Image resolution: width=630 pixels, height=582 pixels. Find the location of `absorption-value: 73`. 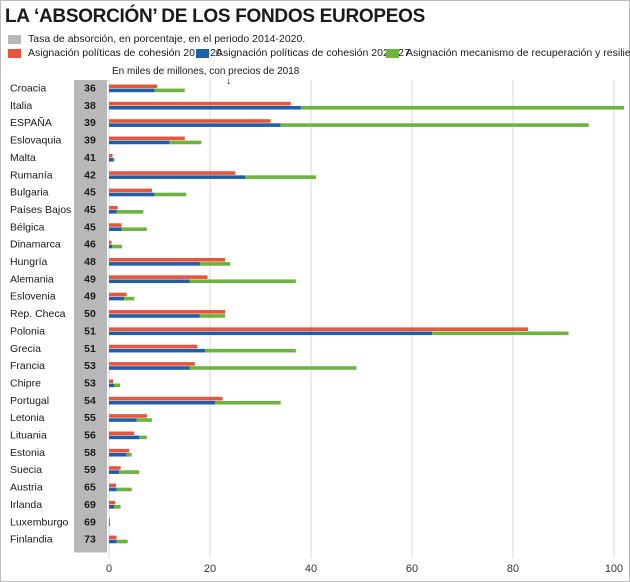

absorption-value: 73 is located at coordinates (90, 540).